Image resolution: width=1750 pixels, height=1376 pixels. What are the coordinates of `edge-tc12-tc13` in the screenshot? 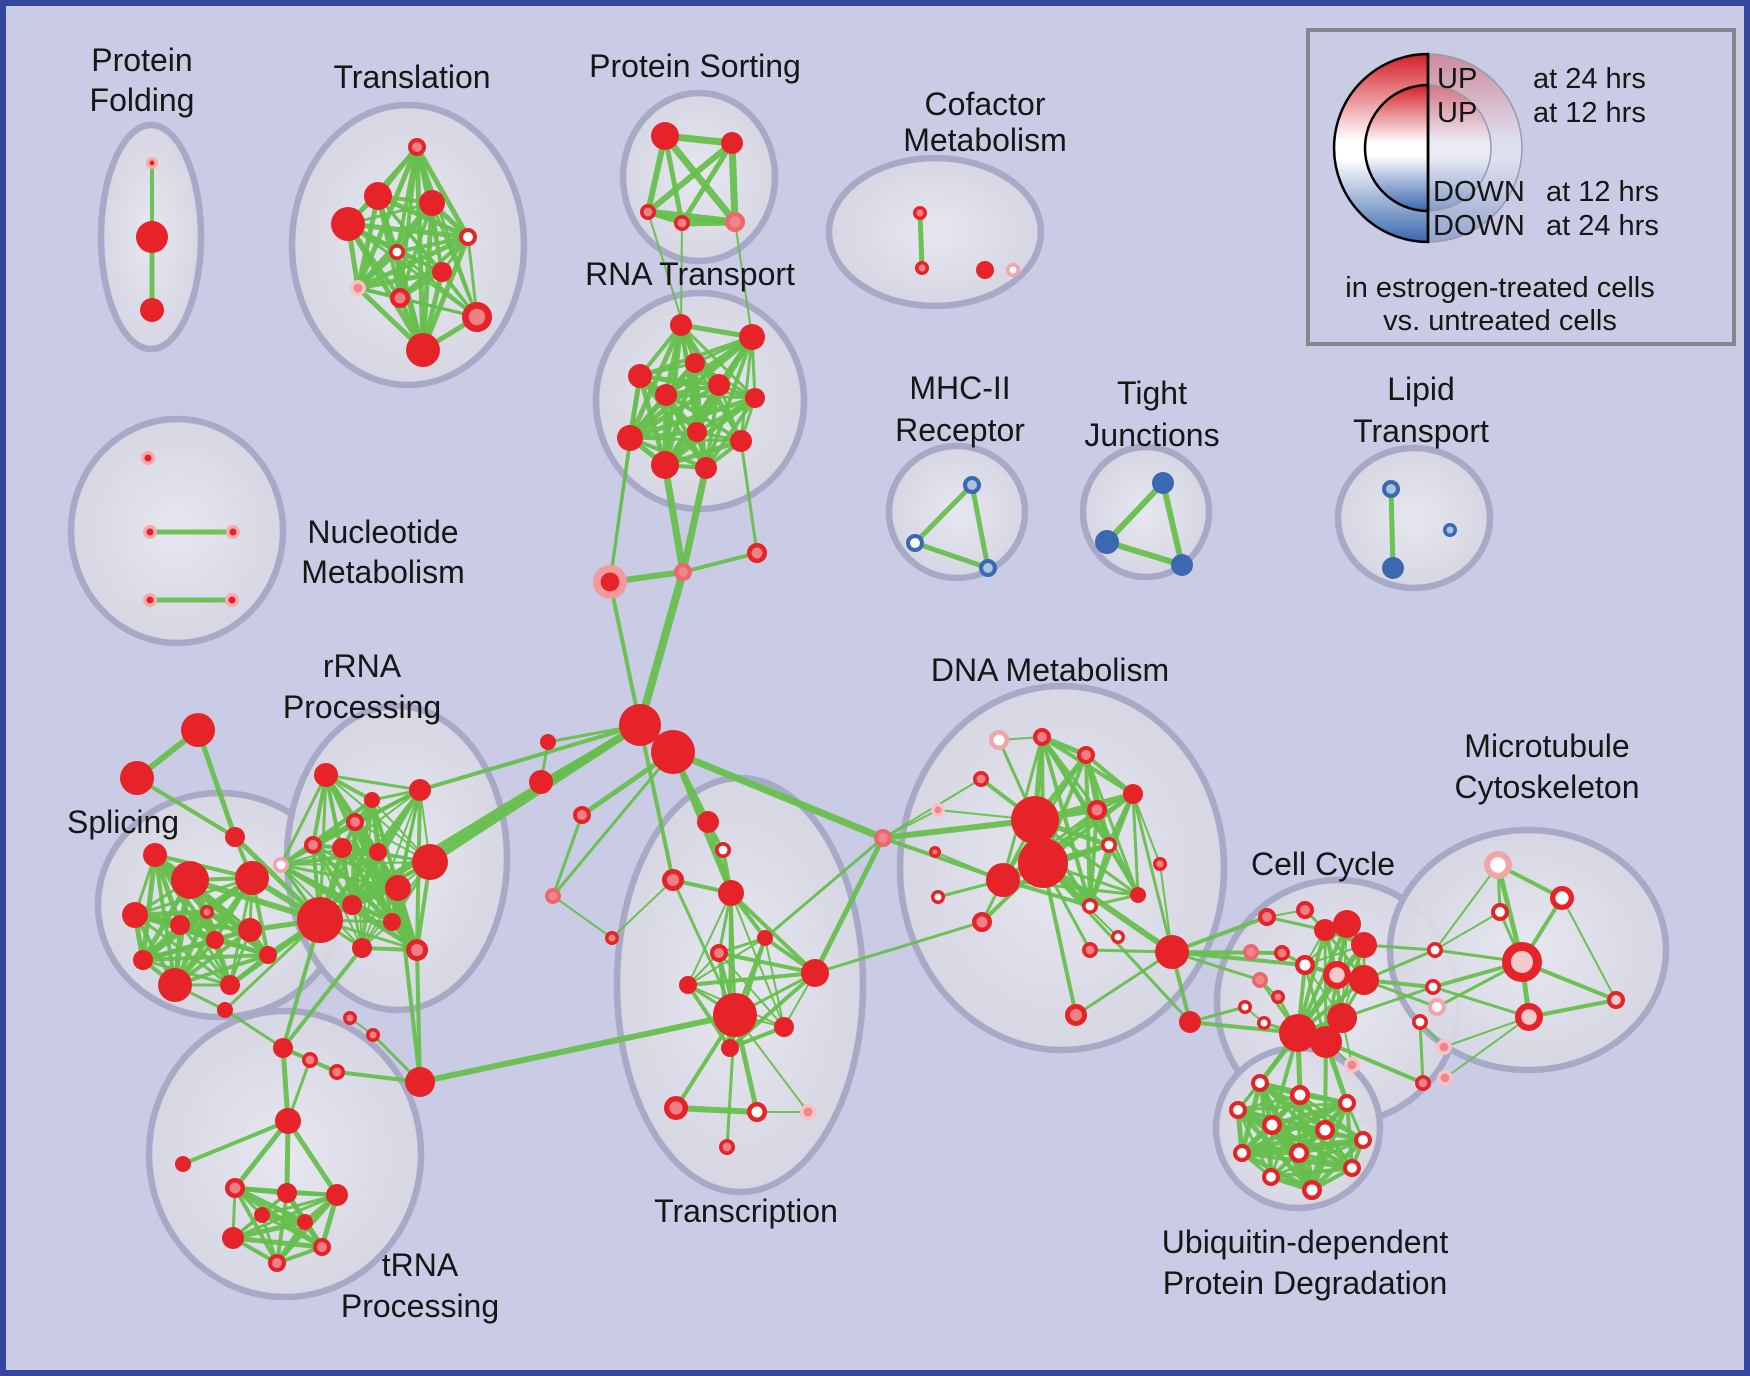 It's located at (716, 1110).